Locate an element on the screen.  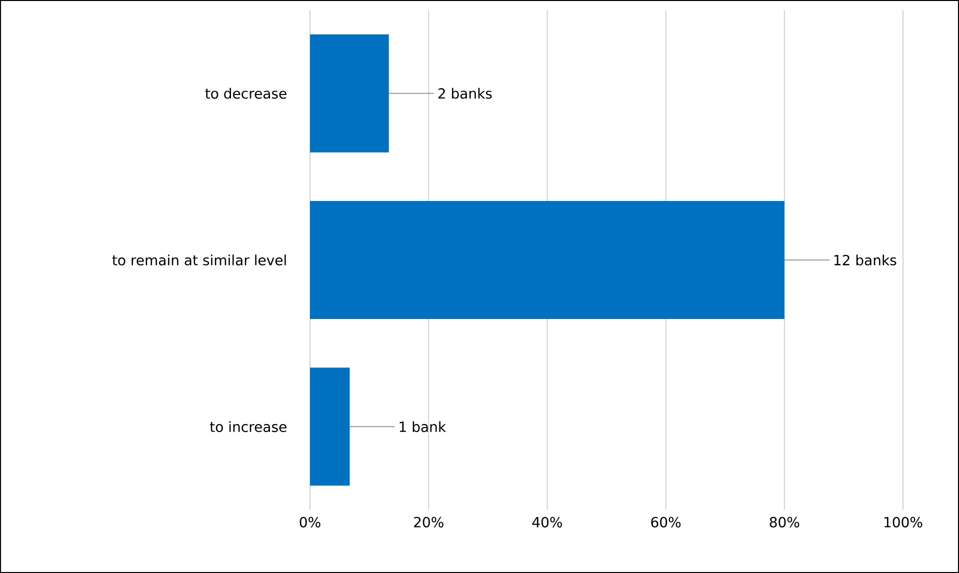
x-tick-label: 40% is located at coordinates (547, 522).